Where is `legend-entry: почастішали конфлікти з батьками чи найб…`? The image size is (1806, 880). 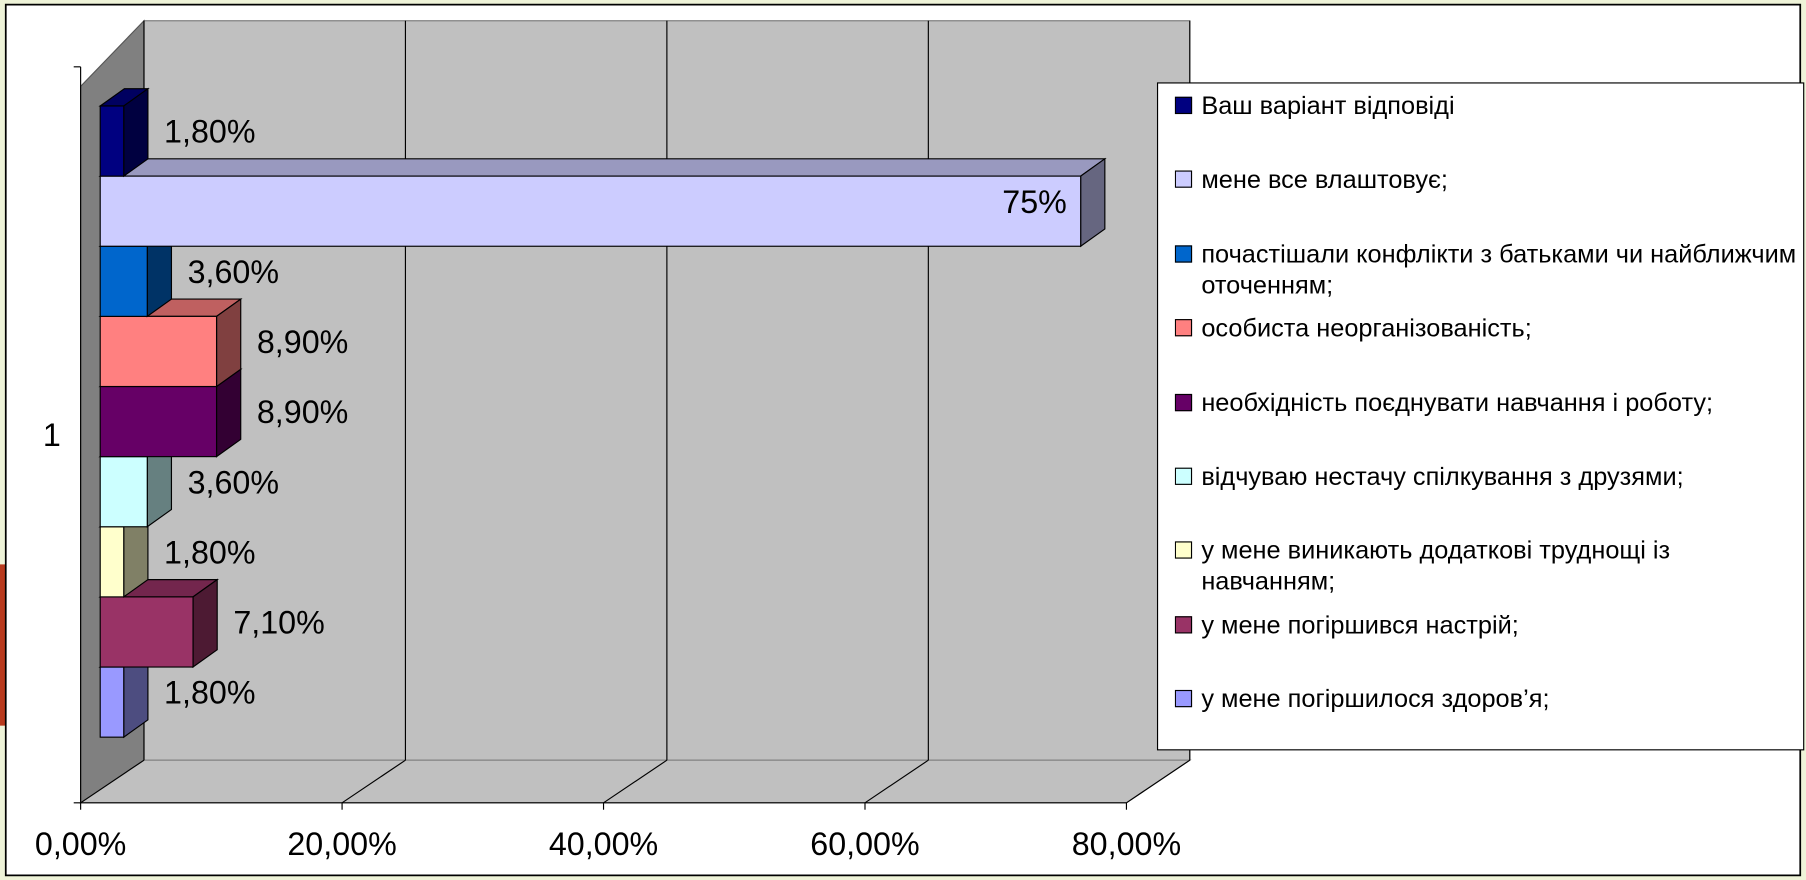 legend-entry: почастішали конфлікти з батьками чи найб… is located at coordinates (1488, 269).